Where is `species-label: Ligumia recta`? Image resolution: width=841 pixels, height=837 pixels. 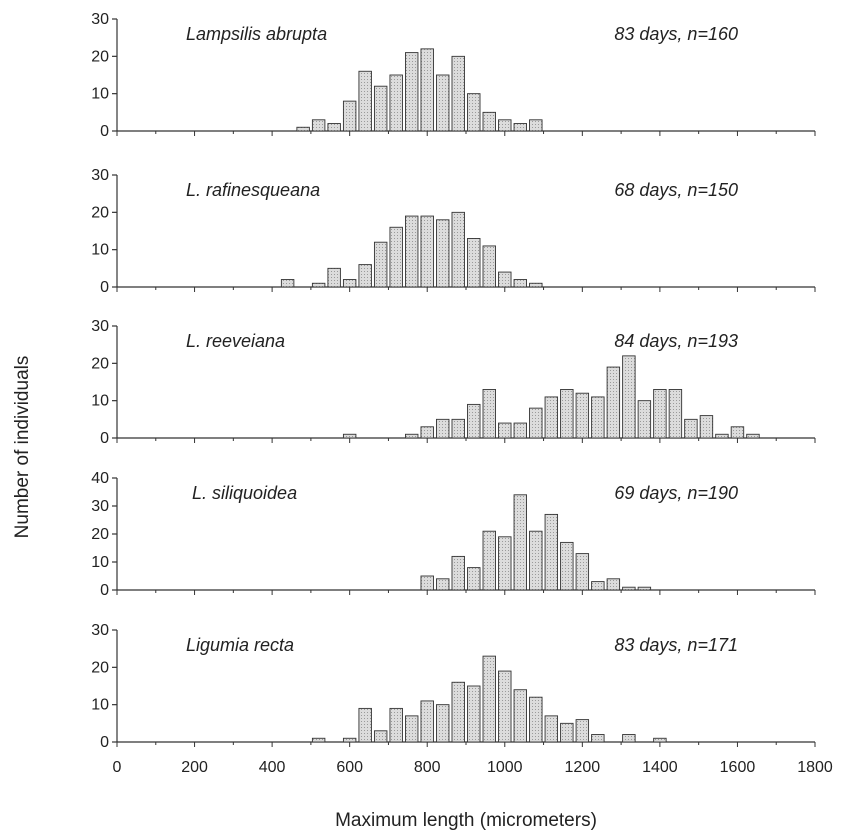 species-label: Ligumia recta is located at coordinates (240, 645).